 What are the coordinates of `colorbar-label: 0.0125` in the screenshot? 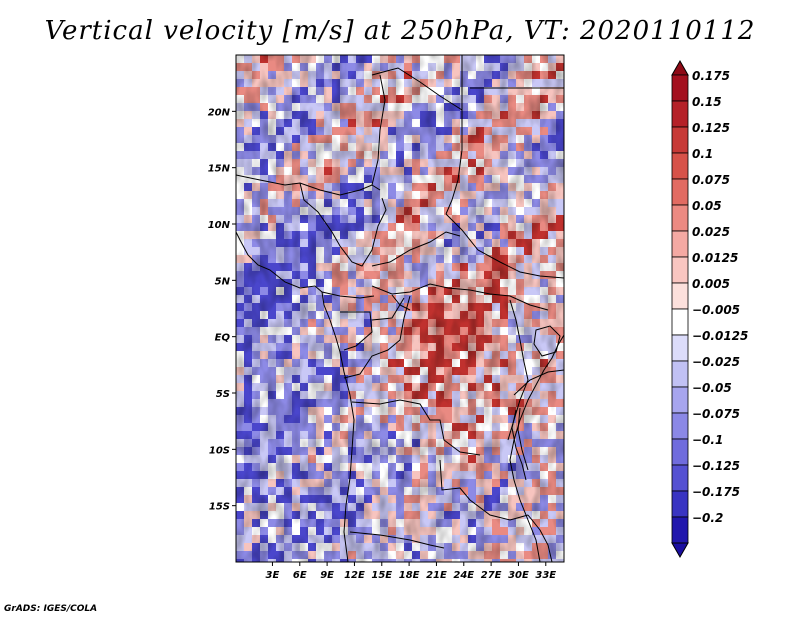 It's located at (715, 258).